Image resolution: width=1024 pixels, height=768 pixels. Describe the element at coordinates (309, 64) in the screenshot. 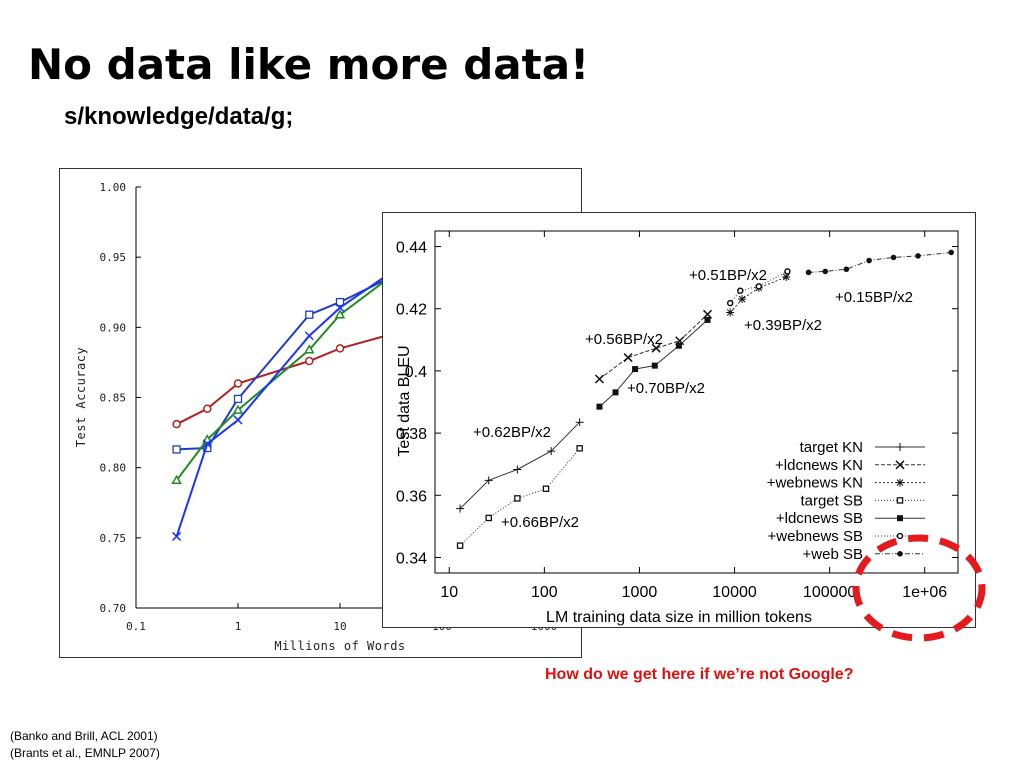

I see `slide-title: No data like more data!` at that location.